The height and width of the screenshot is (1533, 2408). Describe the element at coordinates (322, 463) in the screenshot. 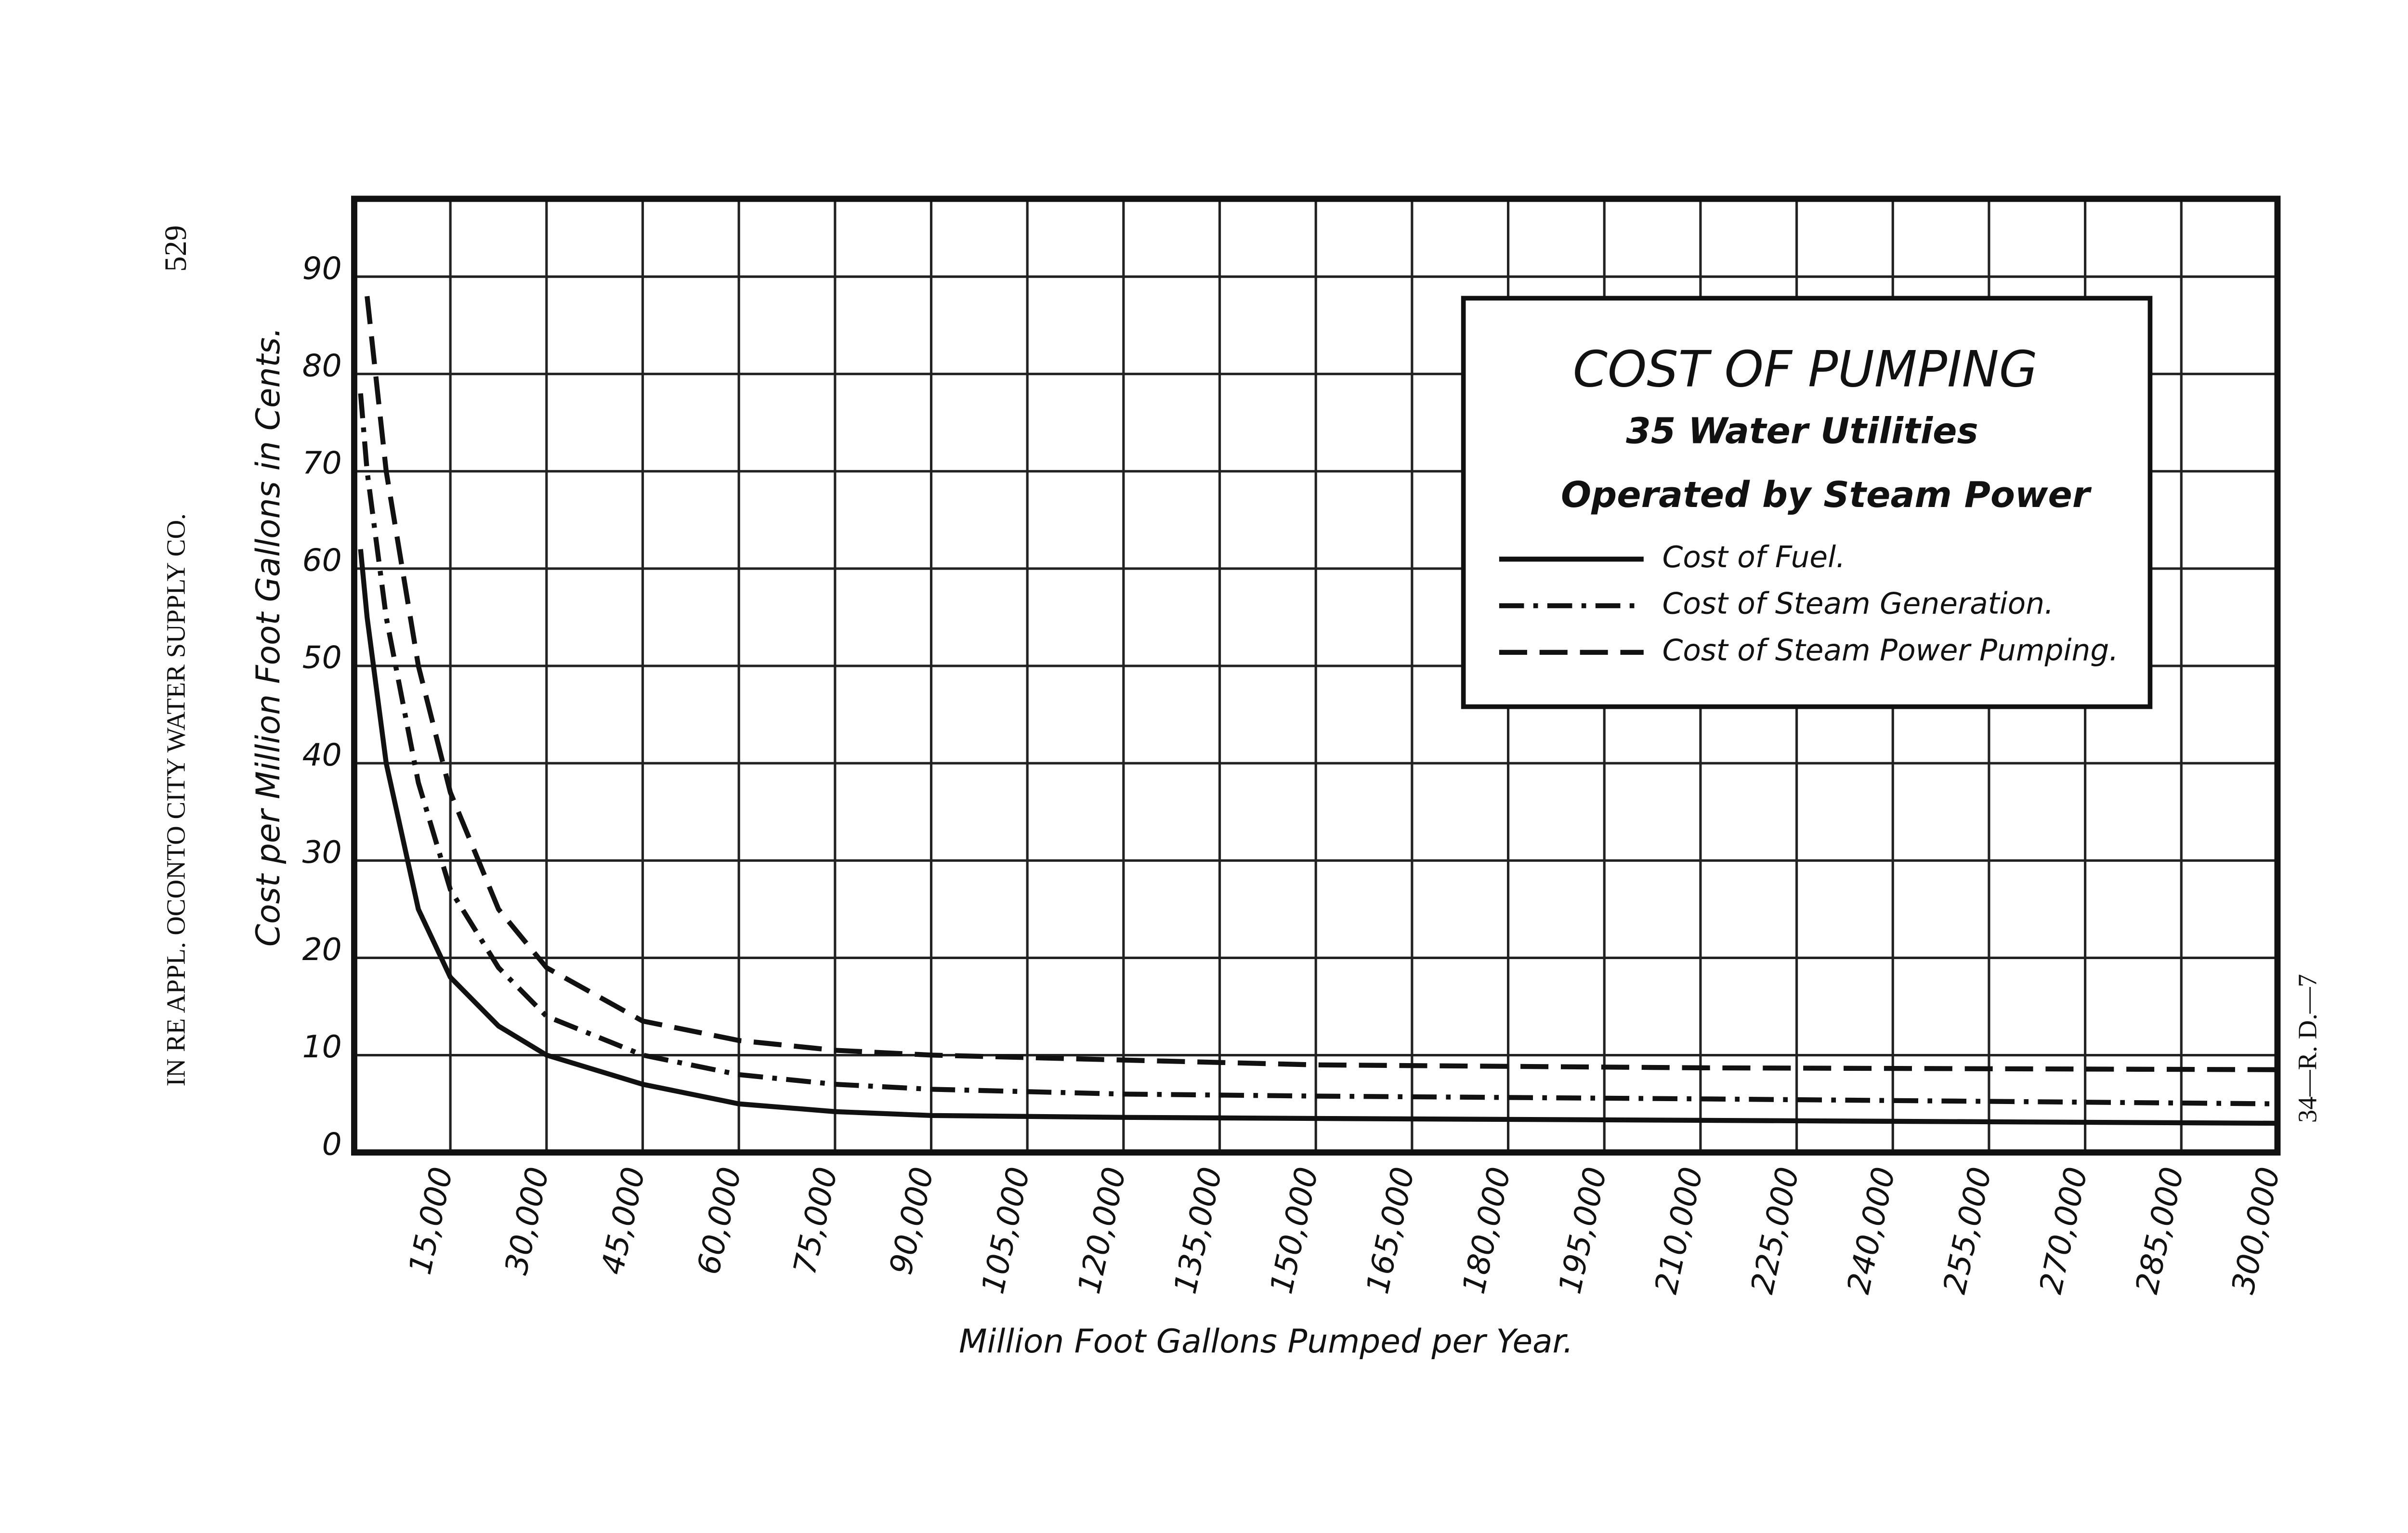

I see `y-tick-label: 70` at that location.